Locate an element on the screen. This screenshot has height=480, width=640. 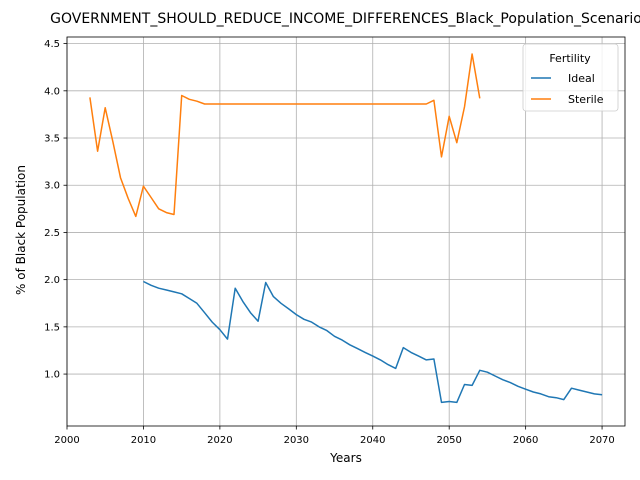
y-tick-label: 1.5 is located at coordinates (52, 327).